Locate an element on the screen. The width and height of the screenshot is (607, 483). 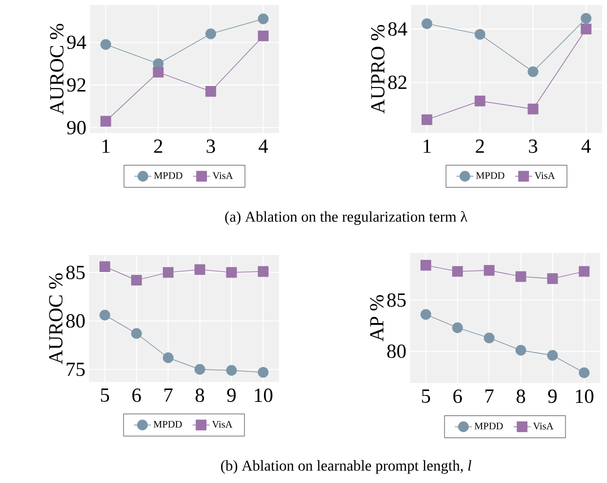
text: (b) Ablation on learnable prompt length, l is located at coordinates (346, 467).